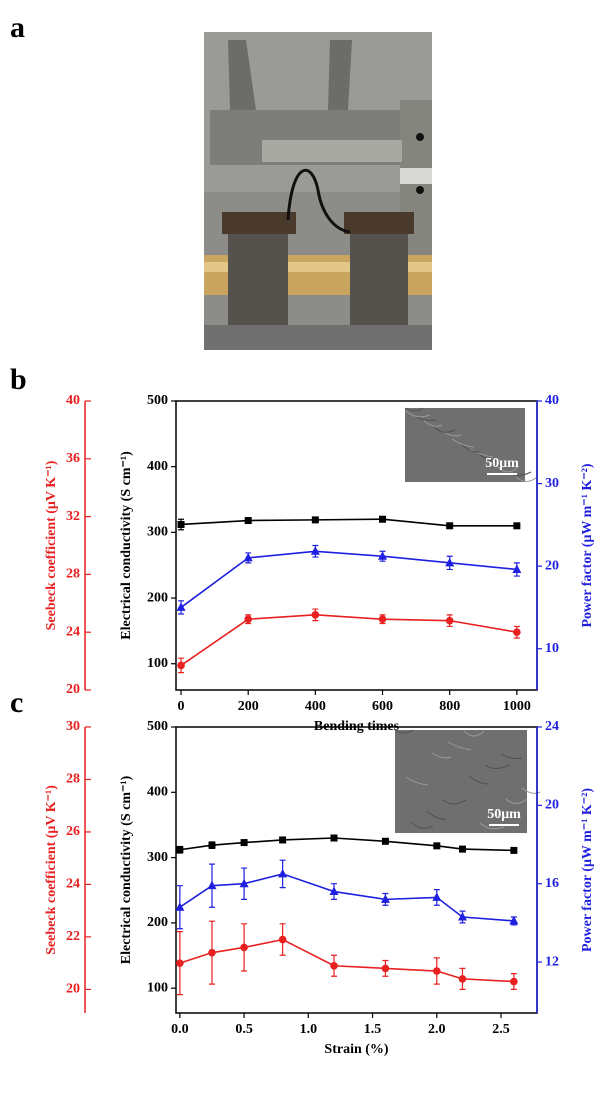 This screenshot has height=1103, width=607. I want to click on x-tick-label: 600, so click(382, 706).